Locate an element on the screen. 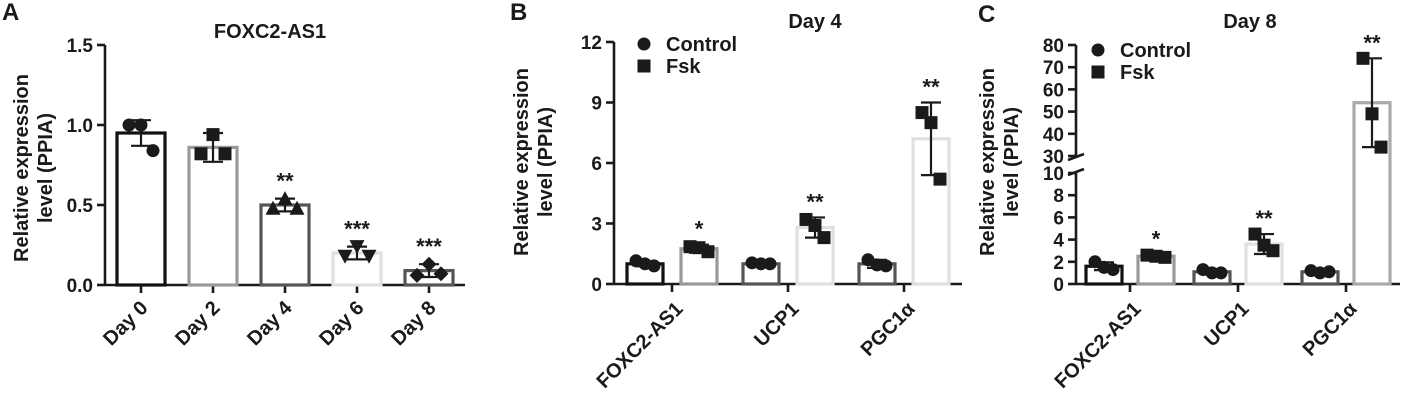 The height and width of the screenshot is (408, 1407). panel-a-ylabel-line1: Relative expression is located at coordinates (22, 168).